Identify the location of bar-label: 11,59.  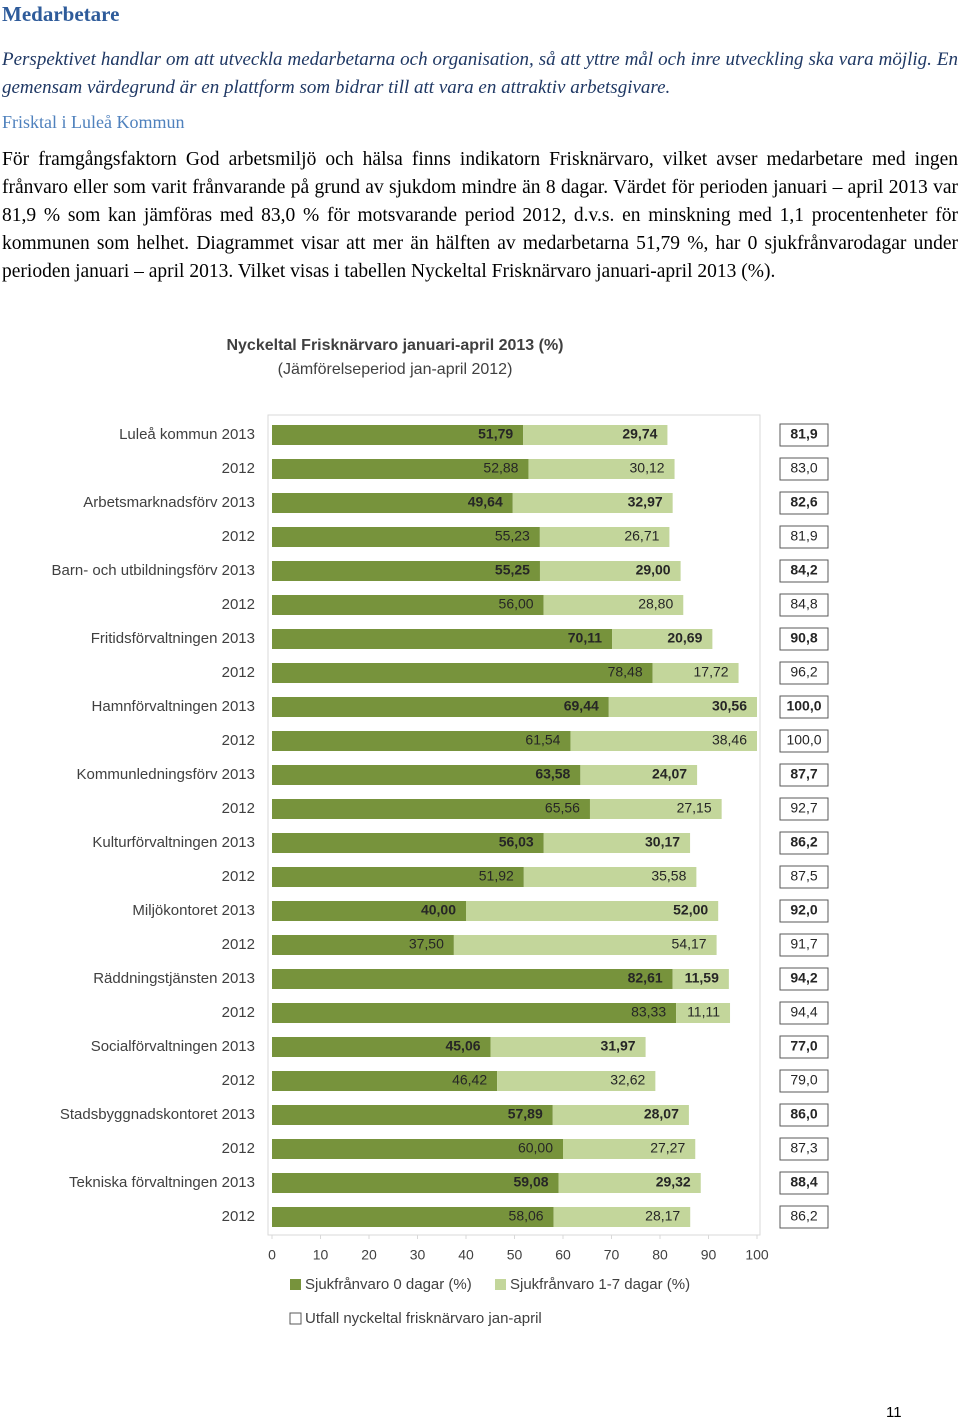
(702, 978).